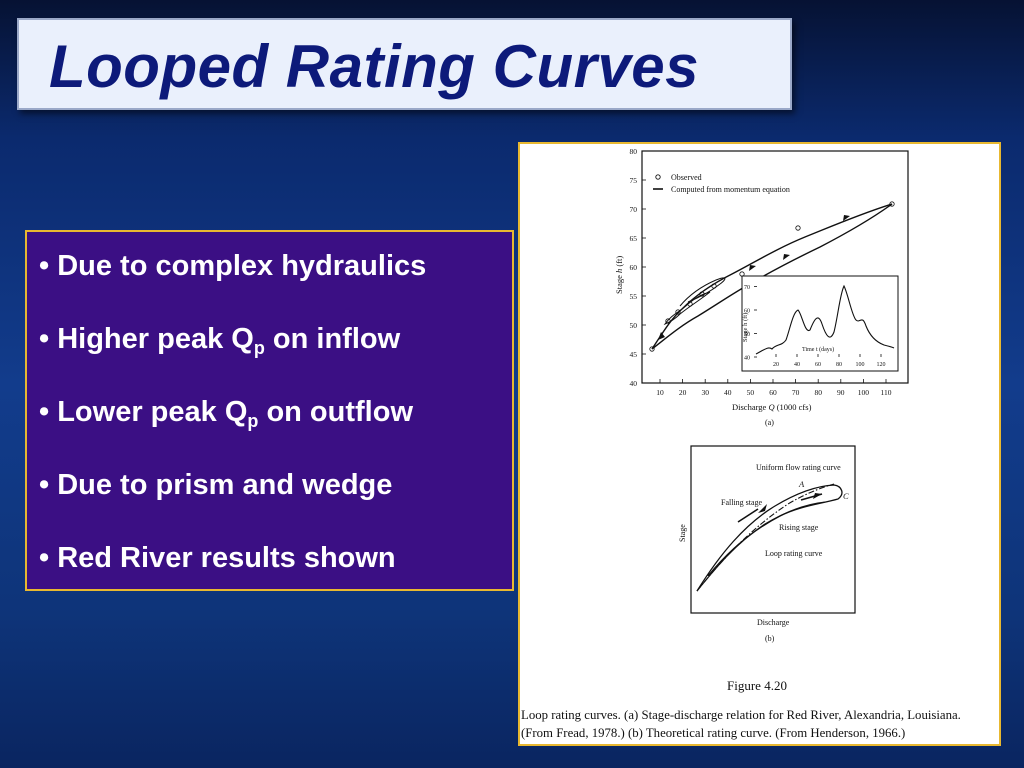  Describe the element at coordinates (818, 365) in the screenshot. I see `inset-x-tick-label: 60` at that location.